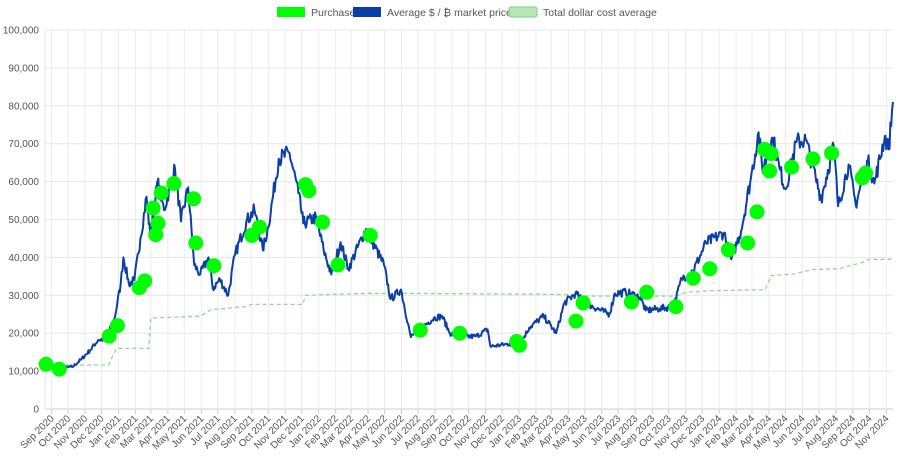 The width and height of the screenshot is (900, 456). I want to click on y-tick-label: 100,000, so click(21, 31).